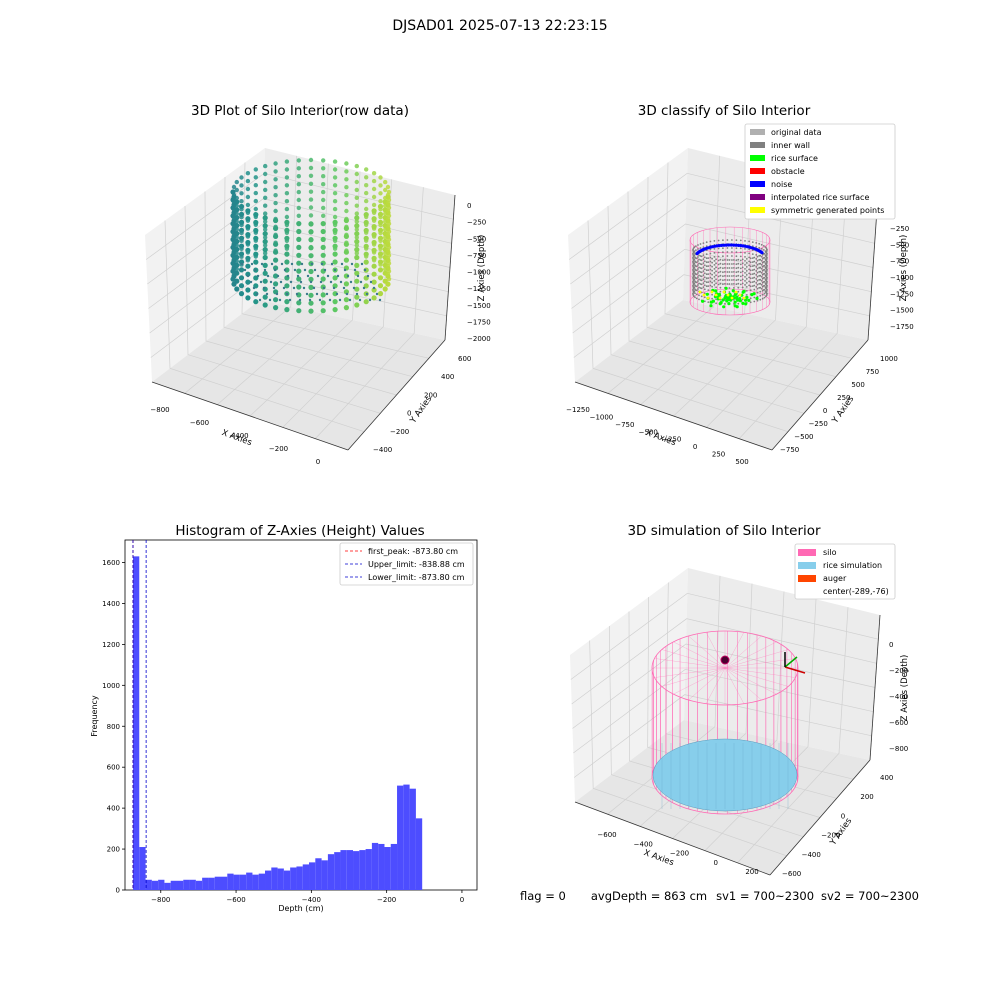 Image resolution: width=1000 pixels, height=1000 pixels. I want to click on y-tick-label: 1200, so click(111, 645).